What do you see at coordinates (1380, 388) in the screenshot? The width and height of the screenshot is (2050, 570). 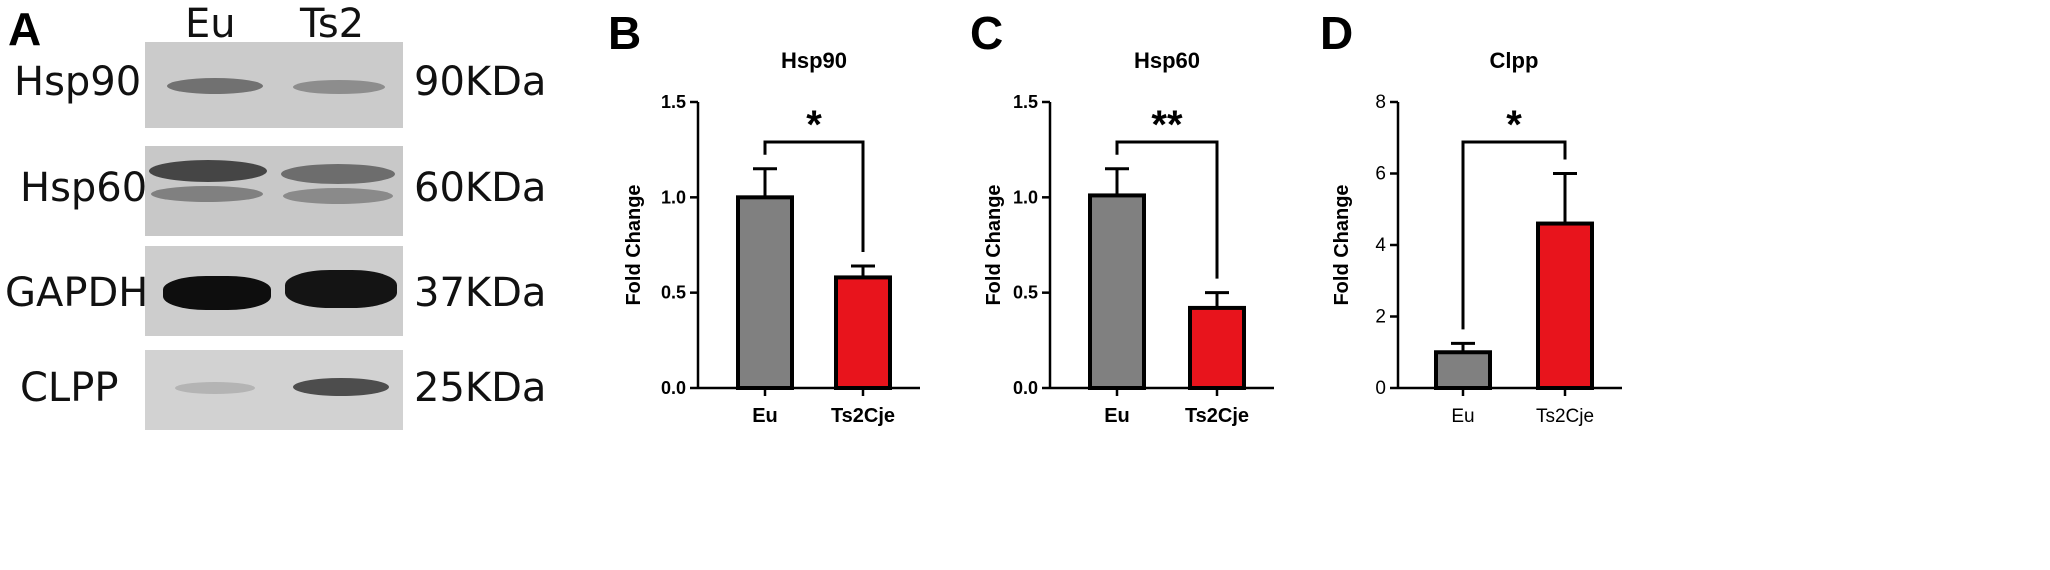 I see `y-tick-label: 0` at bounding box center [1380, 388].